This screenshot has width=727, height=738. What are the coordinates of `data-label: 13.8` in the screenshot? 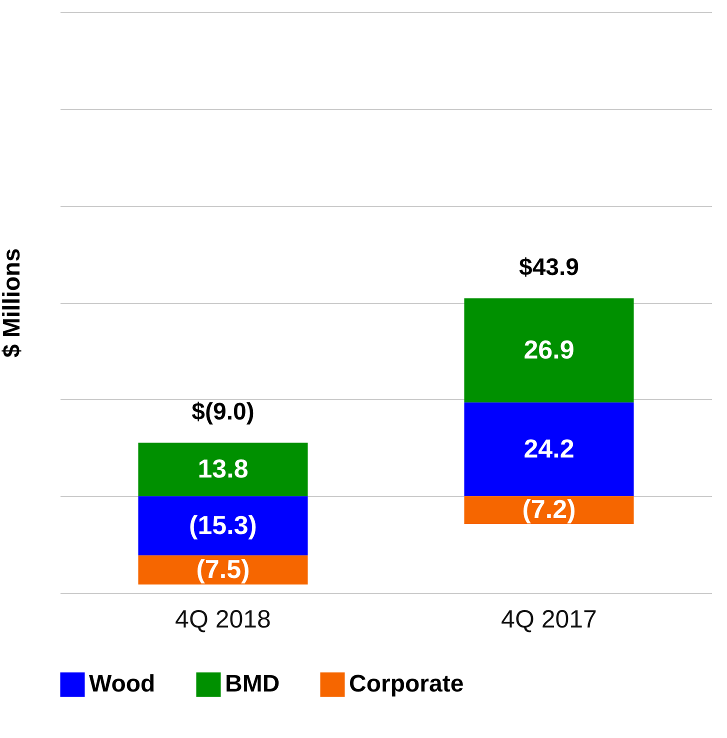 It's located at (223, 468).